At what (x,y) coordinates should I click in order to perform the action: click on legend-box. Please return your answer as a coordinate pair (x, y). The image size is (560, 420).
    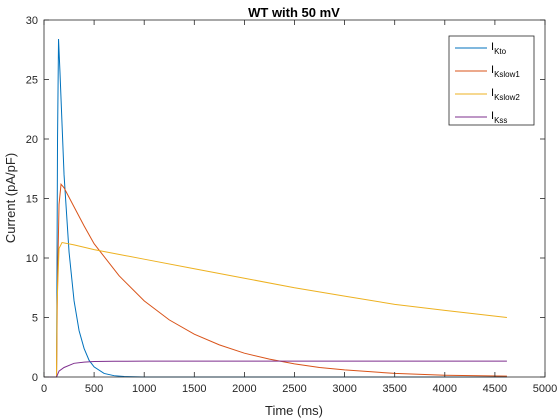
    Looking at the image, I should click on (491, 80).